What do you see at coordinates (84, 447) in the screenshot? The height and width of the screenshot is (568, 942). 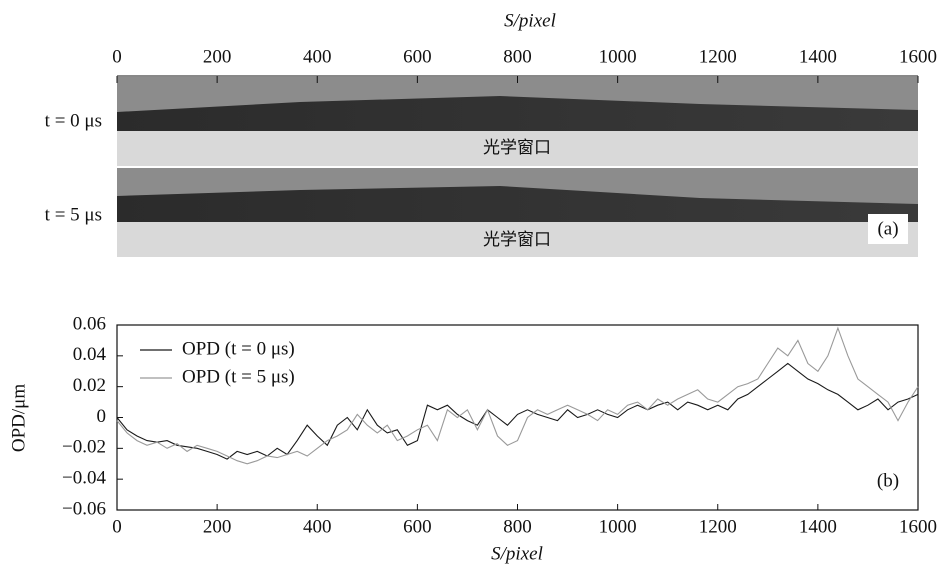 I see `y-tick-label: −0.02` at bounding box center [84, 447].